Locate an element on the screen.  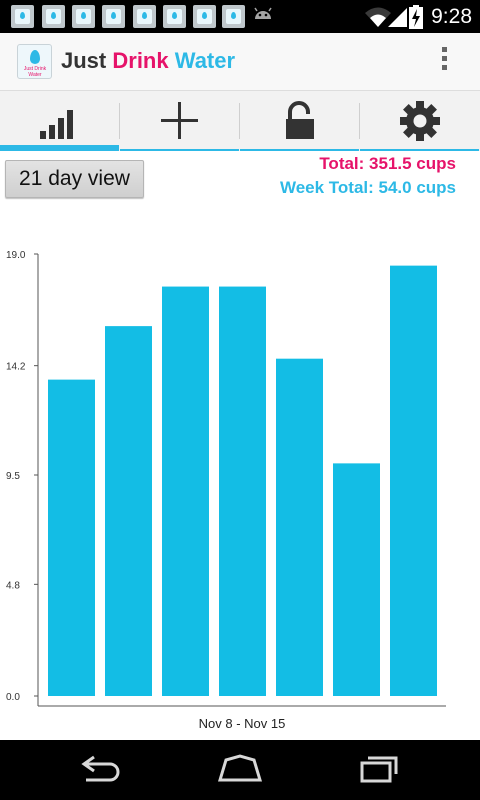
action-bar: Just Drink Water Just Drink Water is located at coordinates (240, 62).